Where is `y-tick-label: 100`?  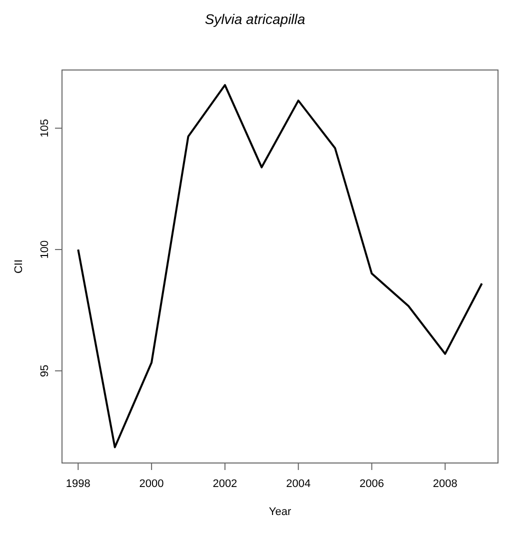 y-tick-label: 100 is located at coordinates (45, 249).